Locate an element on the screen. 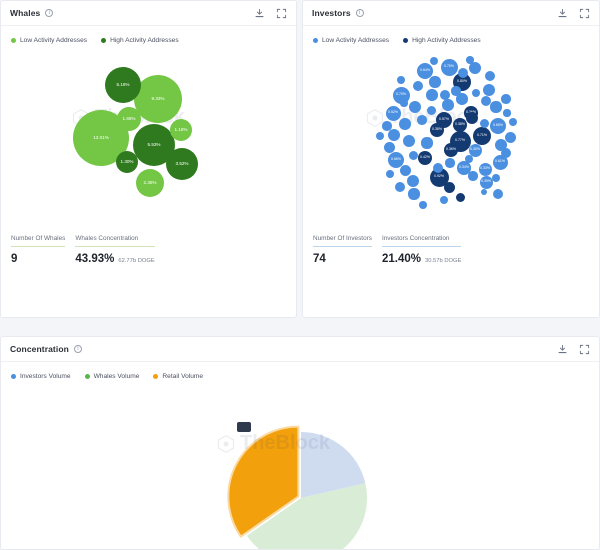 This screenshot has height=550, width=600. legend-item-whales-volume: Whales Volume is located at coordinates (111, 376).